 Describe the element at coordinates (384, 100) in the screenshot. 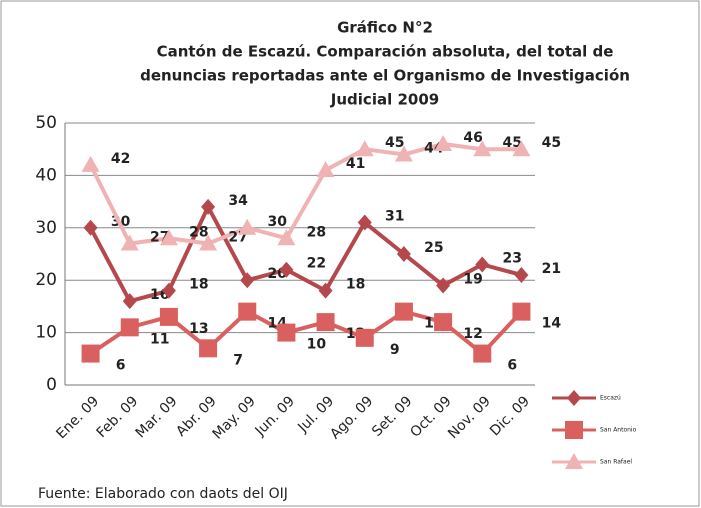

I see `chart-title: Judicial 2009` at that location.